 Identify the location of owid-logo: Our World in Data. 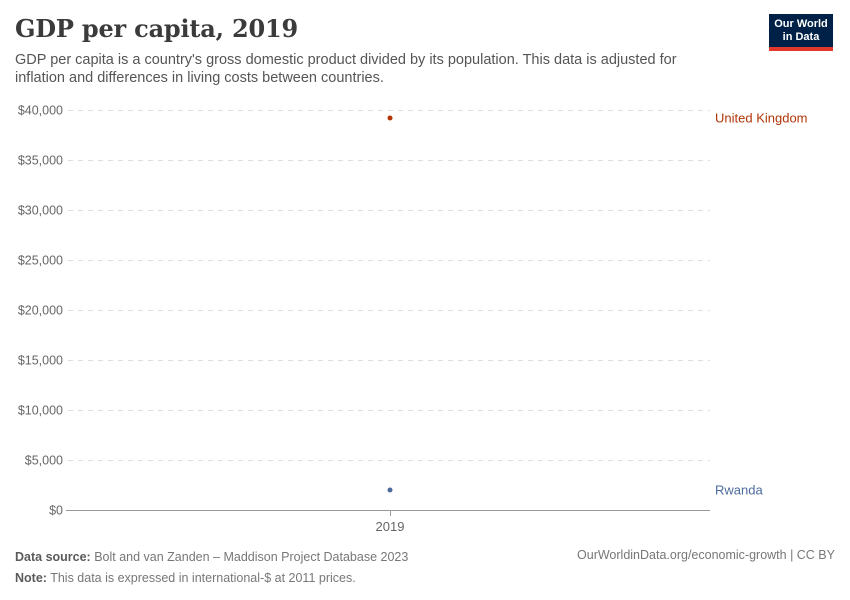
(801, 32).